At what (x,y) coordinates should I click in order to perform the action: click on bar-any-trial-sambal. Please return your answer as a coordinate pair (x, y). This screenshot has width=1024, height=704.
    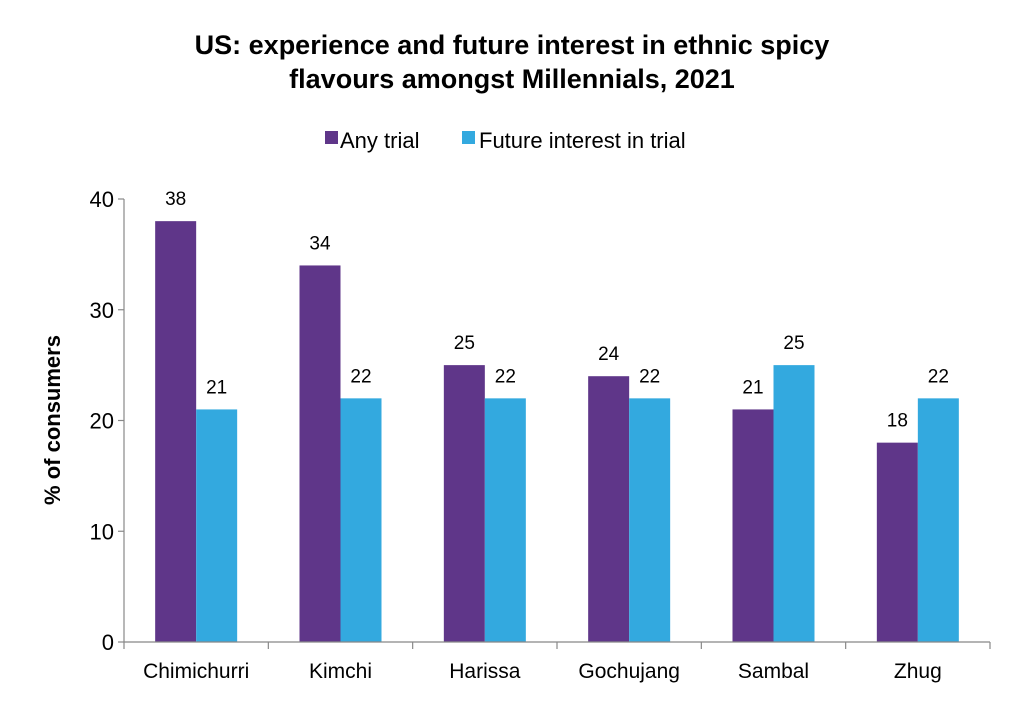
    Looking at the image, I should click on (753, 525).